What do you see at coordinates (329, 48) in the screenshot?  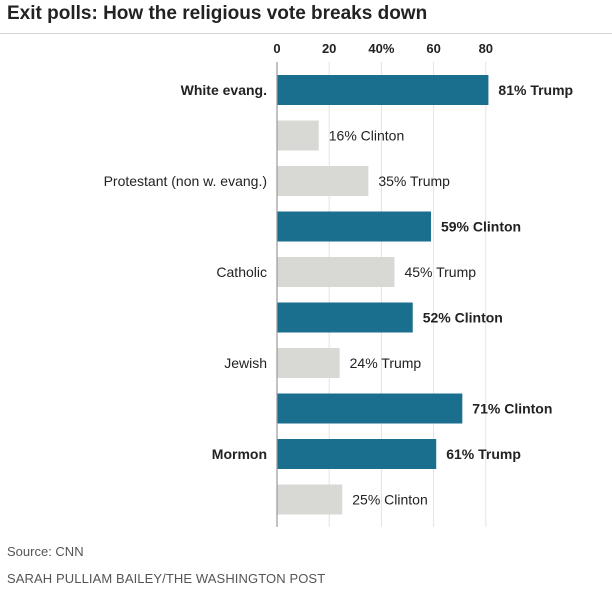 I see `x-tick-label: 20` at bounding box center [329, 48].